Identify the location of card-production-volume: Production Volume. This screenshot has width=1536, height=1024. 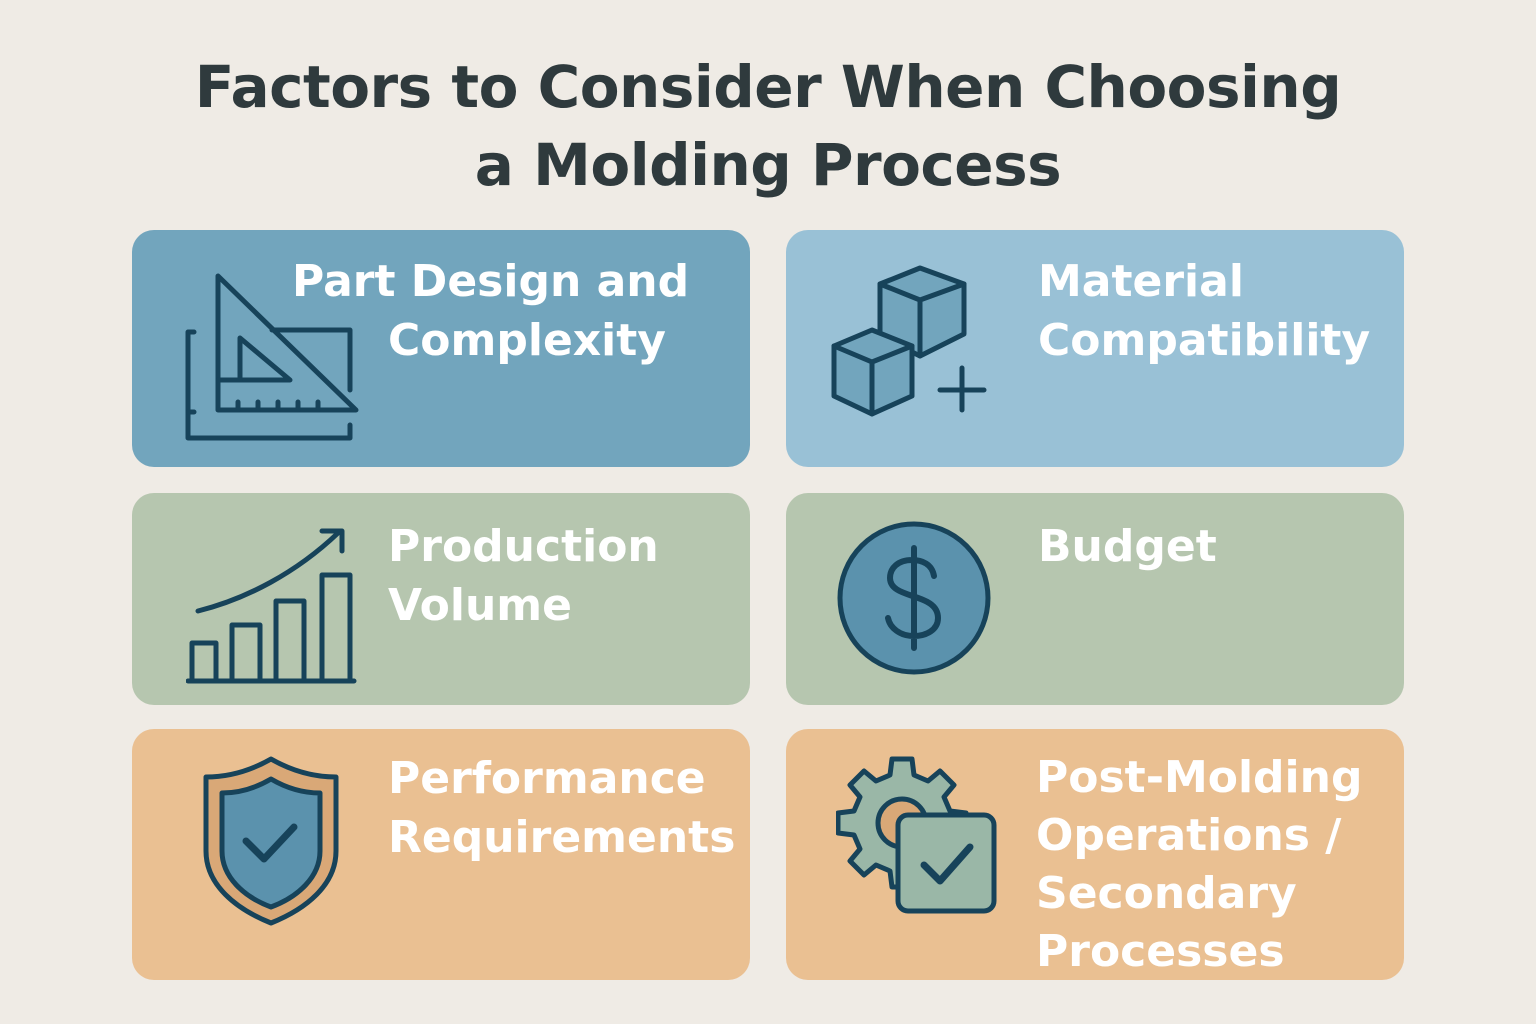
(441, 599).